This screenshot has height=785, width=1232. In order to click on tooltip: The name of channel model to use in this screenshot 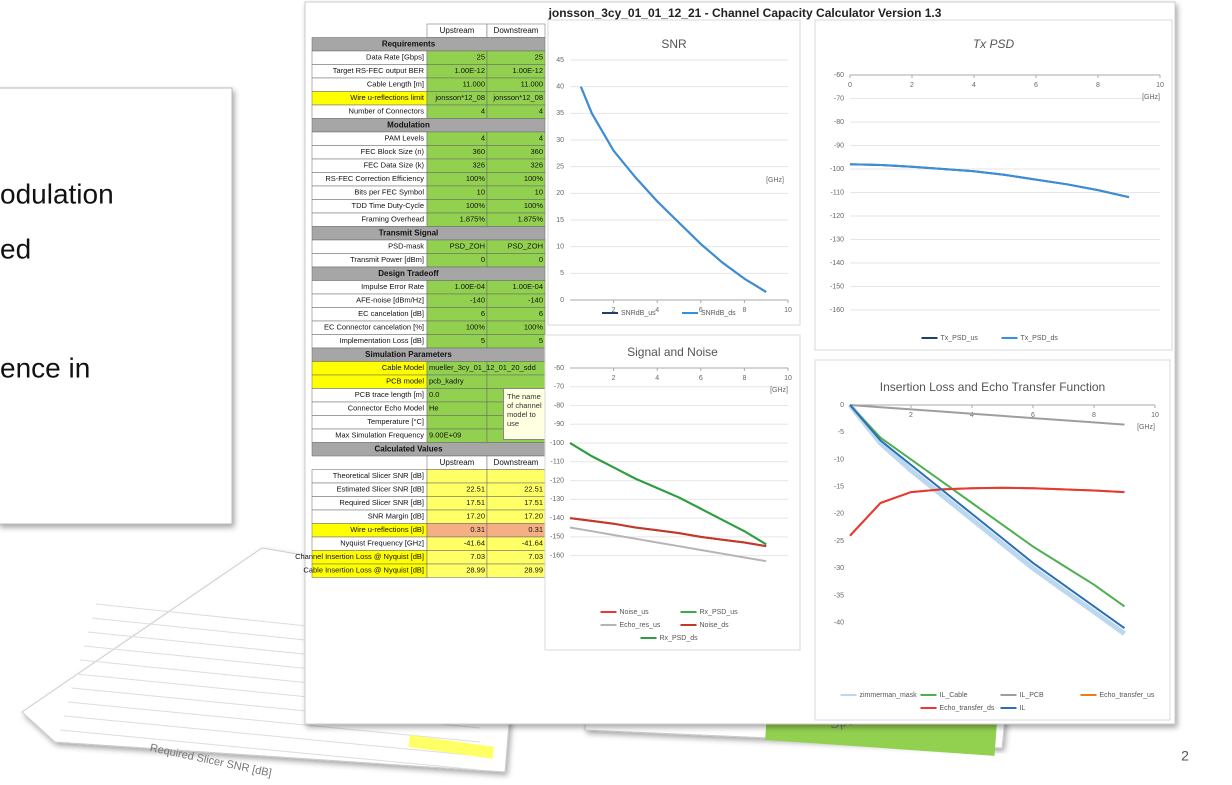, I will do `click(525, 414)`.